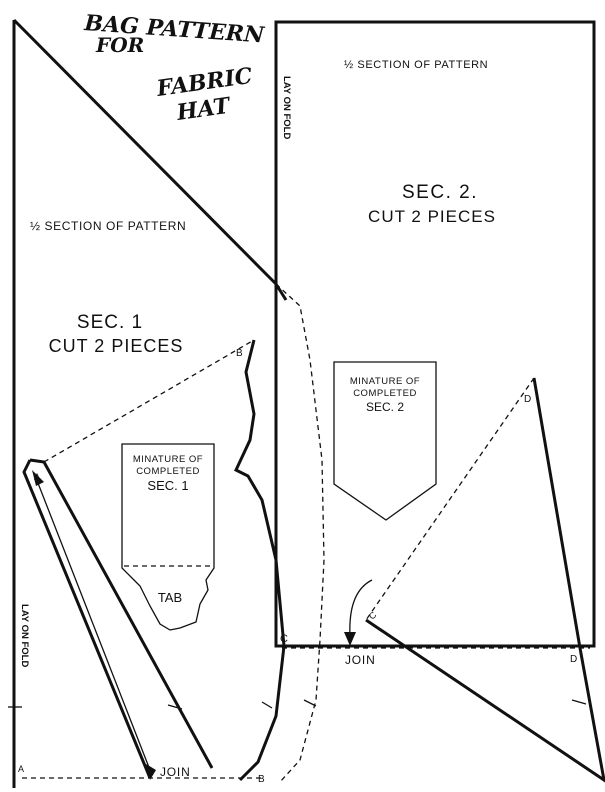 This screenshot has width=605, height=792. What do you see at coordinates (432, 216) in the screenshot?
I see `section-2-cut-label: CUT 2 PIECES` at bounding box center [432, 216].